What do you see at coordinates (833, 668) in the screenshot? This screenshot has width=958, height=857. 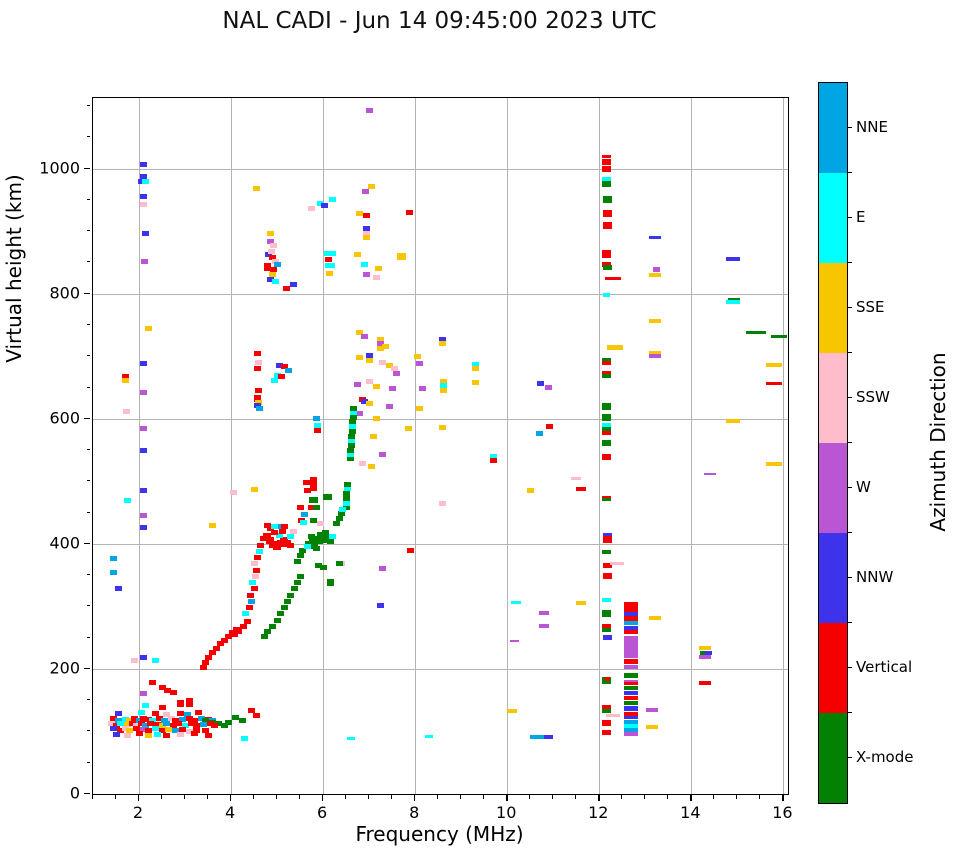 I see `colorbar-segment-v` at bounding box center [833, 668].